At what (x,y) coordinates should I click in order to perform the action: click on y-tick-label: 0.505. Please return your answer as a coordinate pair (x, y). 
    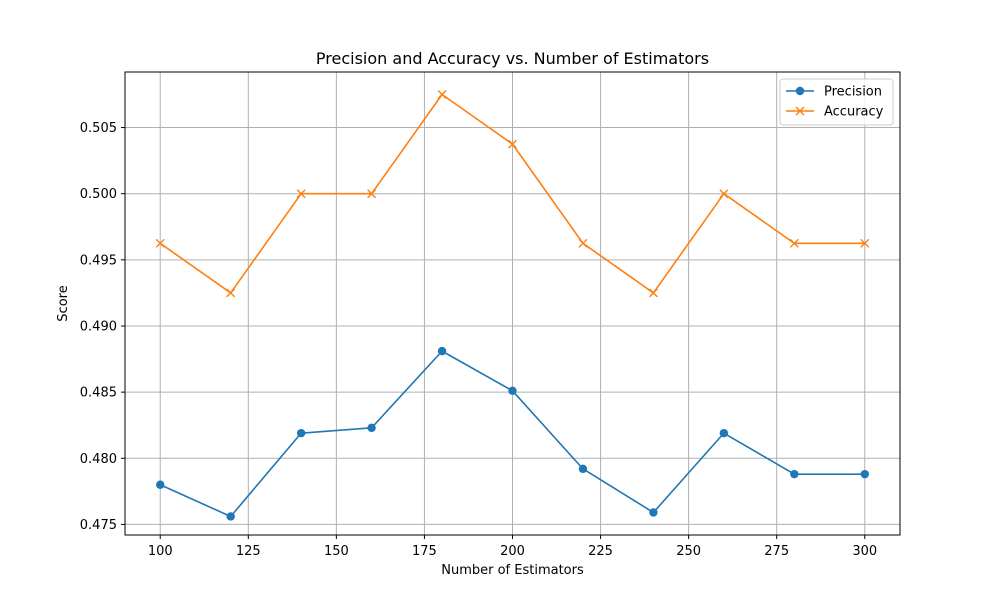
    Looking at the image, I should click on (98, 128).